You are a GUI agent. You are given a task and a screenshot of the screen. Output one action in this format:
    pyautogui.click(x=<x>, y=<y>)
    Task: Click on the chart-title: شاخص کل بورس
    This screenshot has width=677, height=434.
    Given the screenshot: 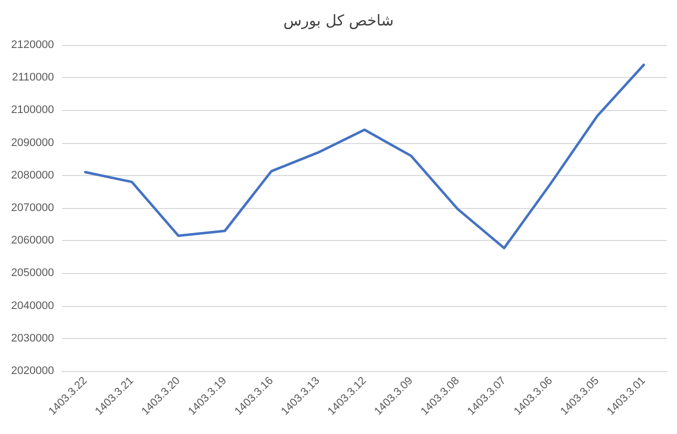 What is the action you would take?
    pyautogui.click(x=338, y=21)
    